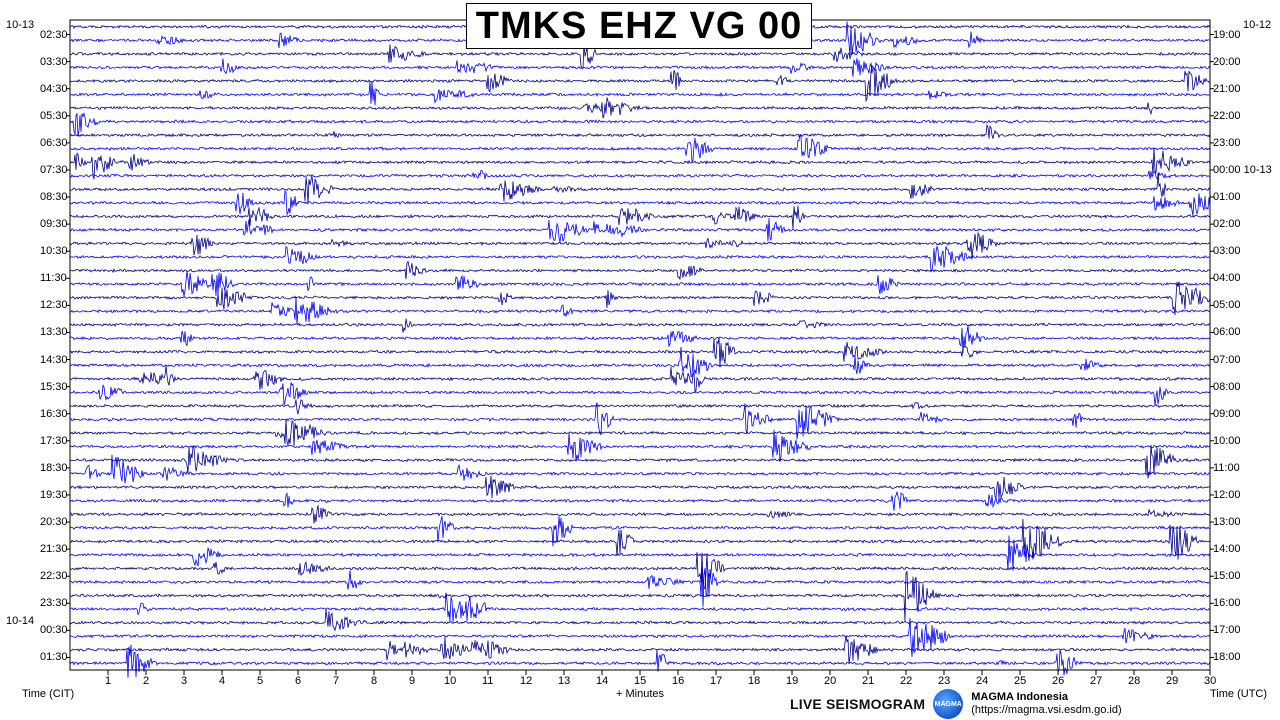  I want to click on x-tick-label: 18, so click(754, 681).